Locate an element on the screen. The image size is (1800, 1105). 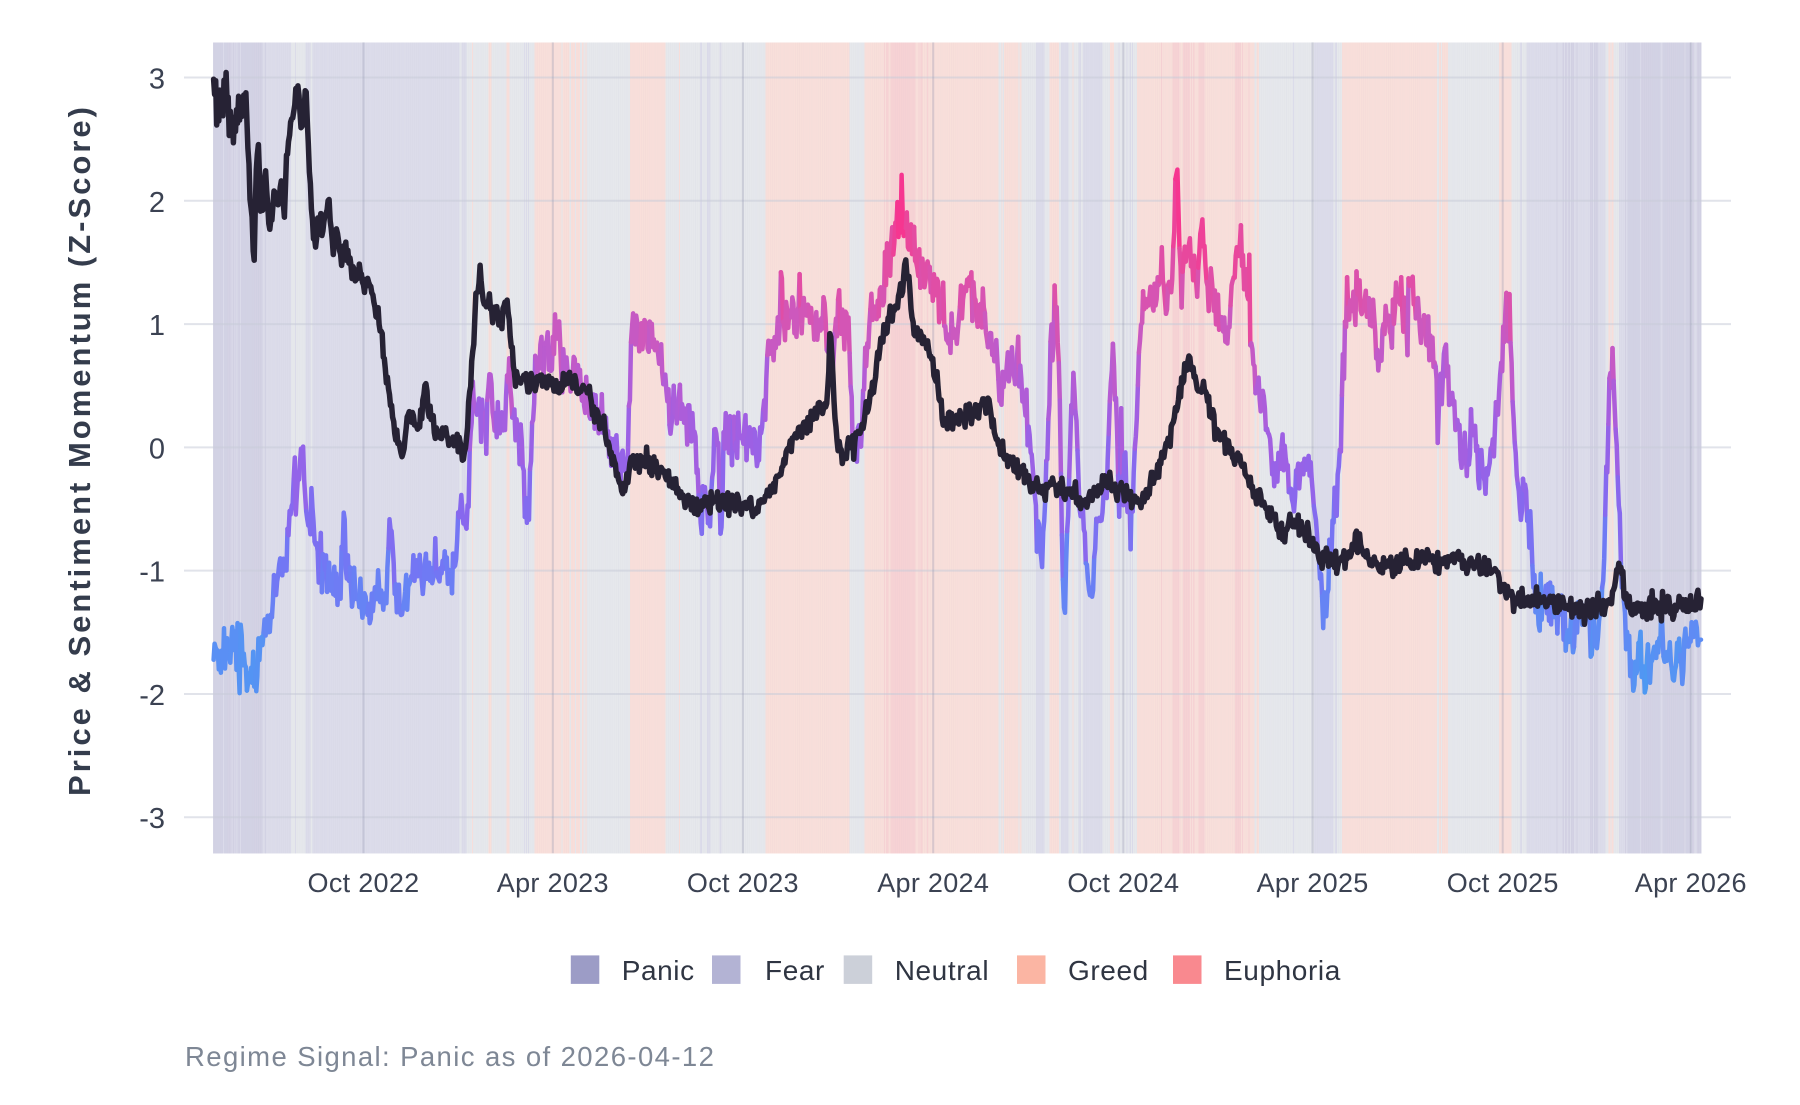
svg-text: 1 is located at coordinates (157, 326).